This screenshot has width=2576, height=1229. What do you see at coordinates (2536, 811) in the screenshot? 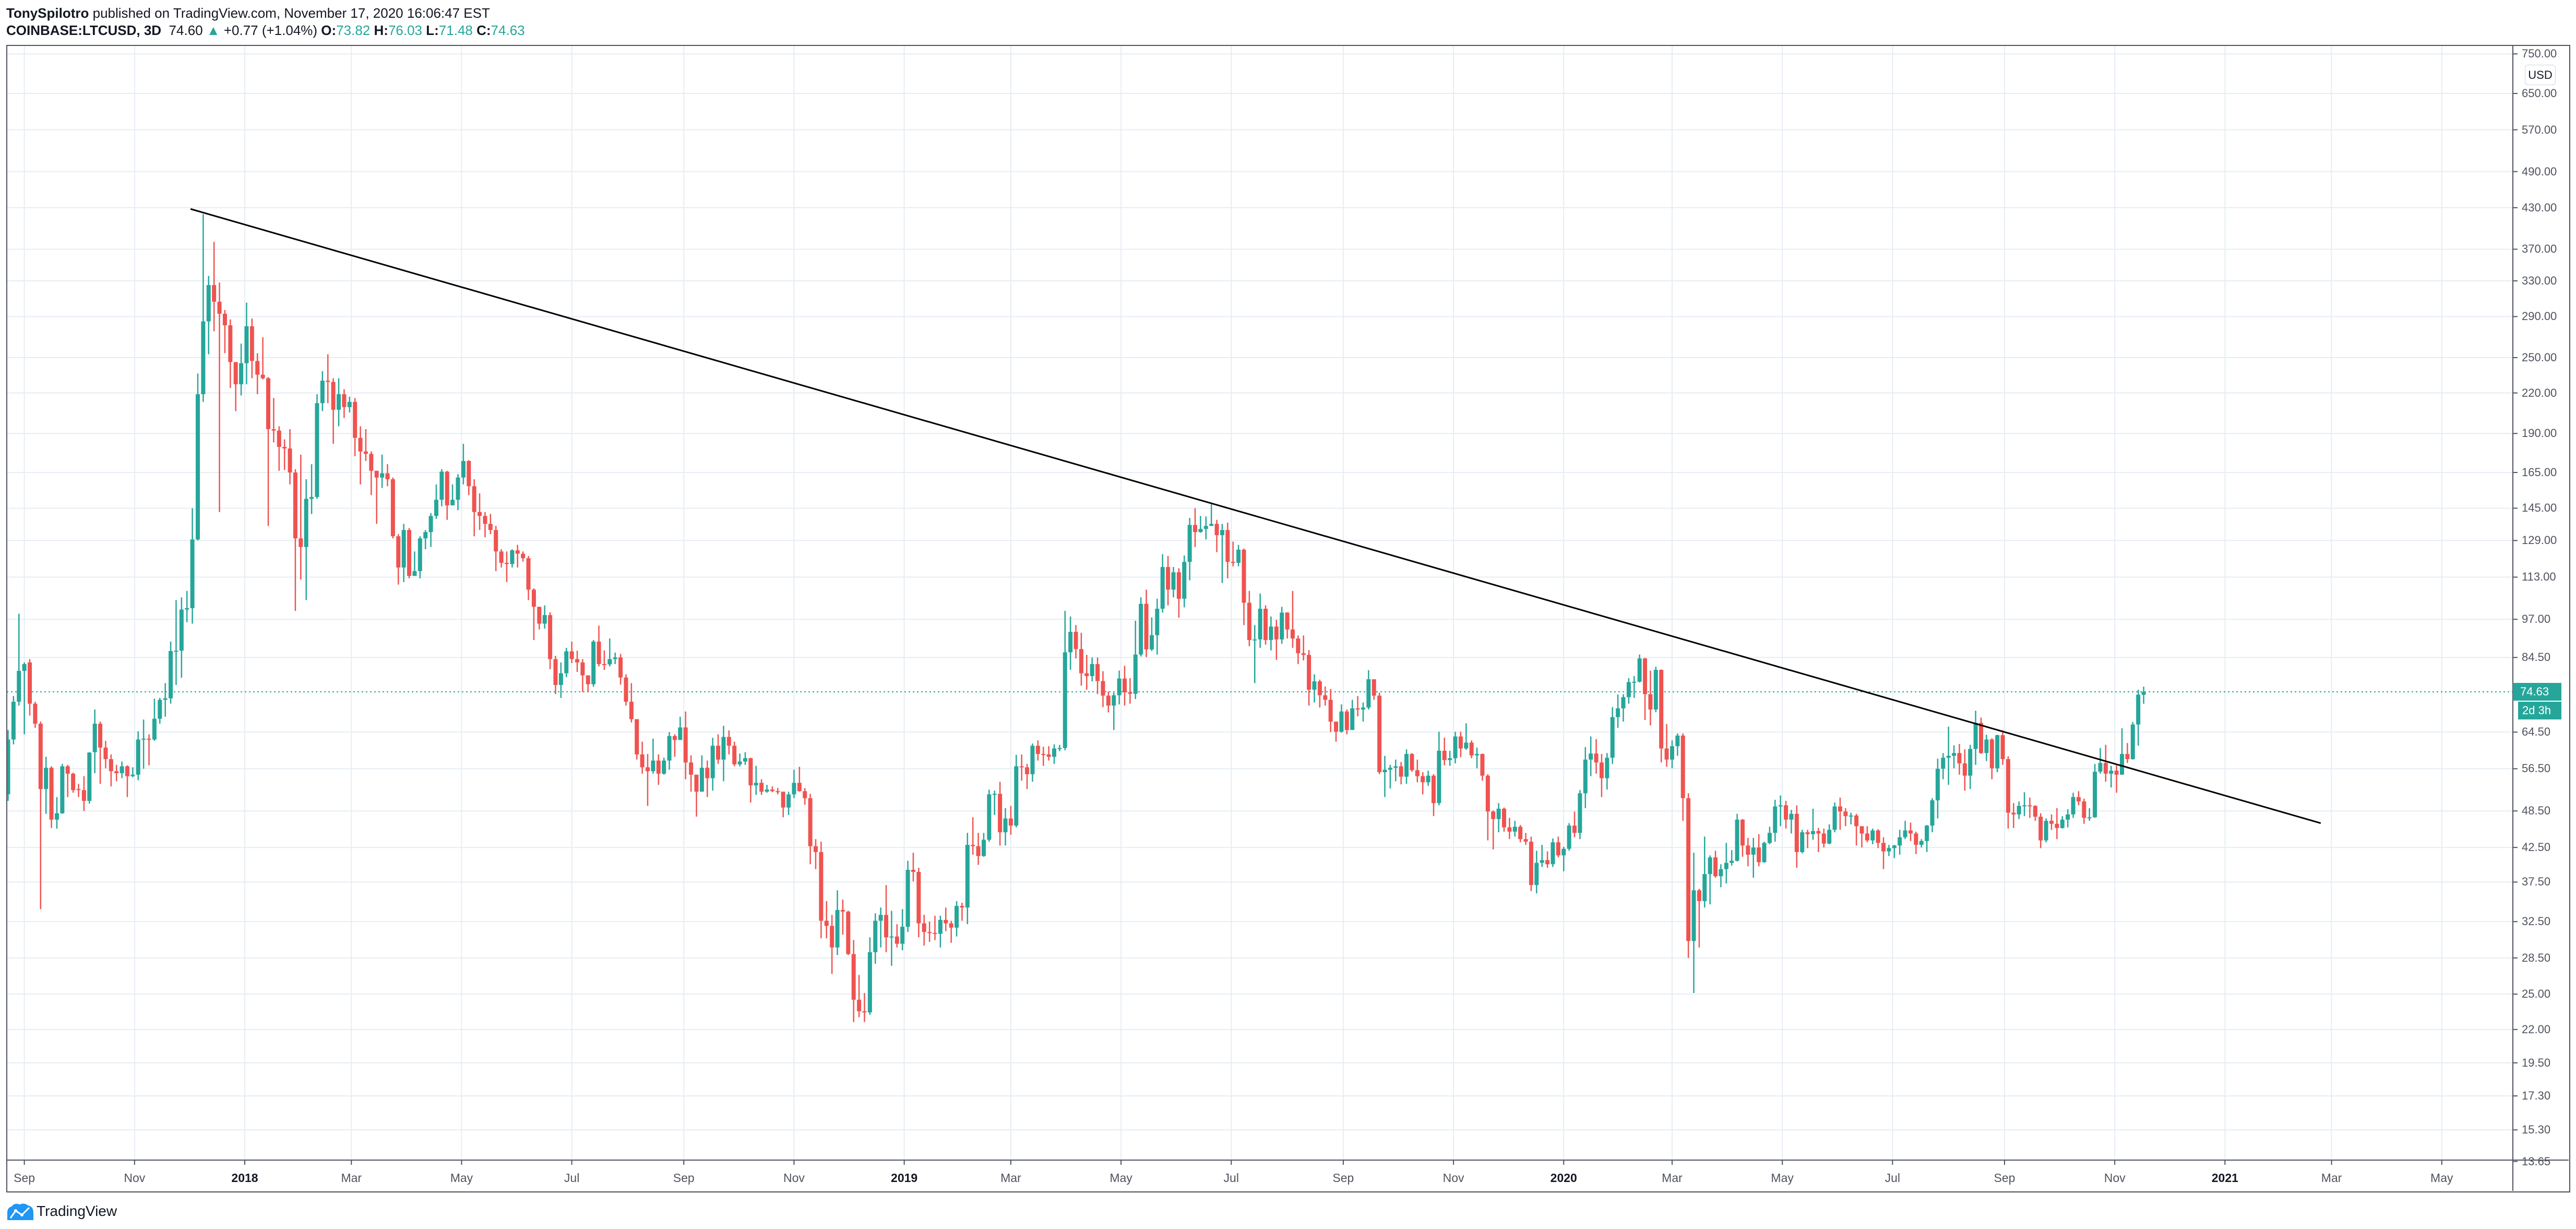
I see `y-tick-label: 48.50` at bounding box center [2536, 811].